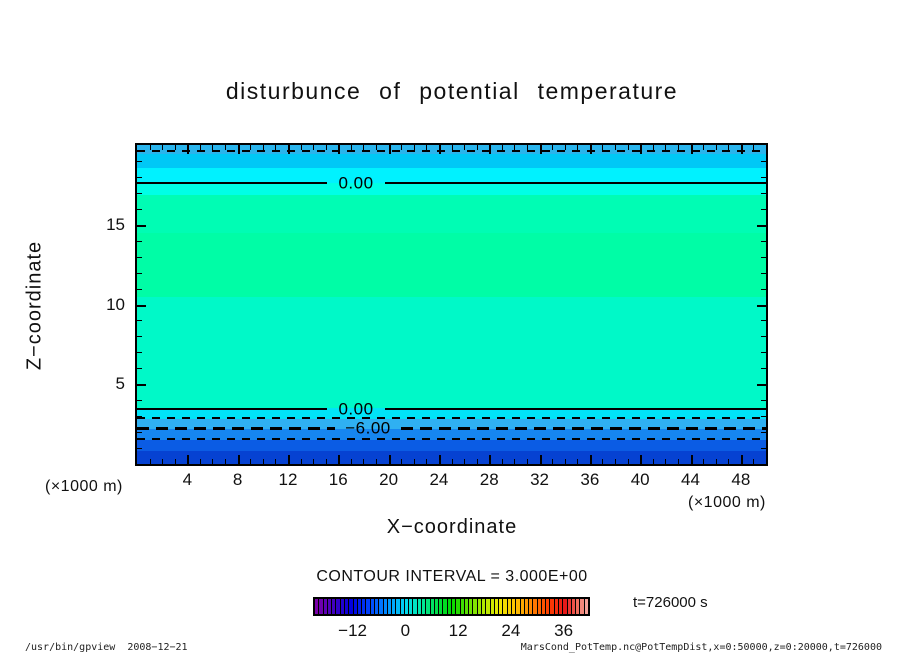  Describe the element at coordinates (237, 479) in the screenshot. I see `x-tick-label: 8` at that location.